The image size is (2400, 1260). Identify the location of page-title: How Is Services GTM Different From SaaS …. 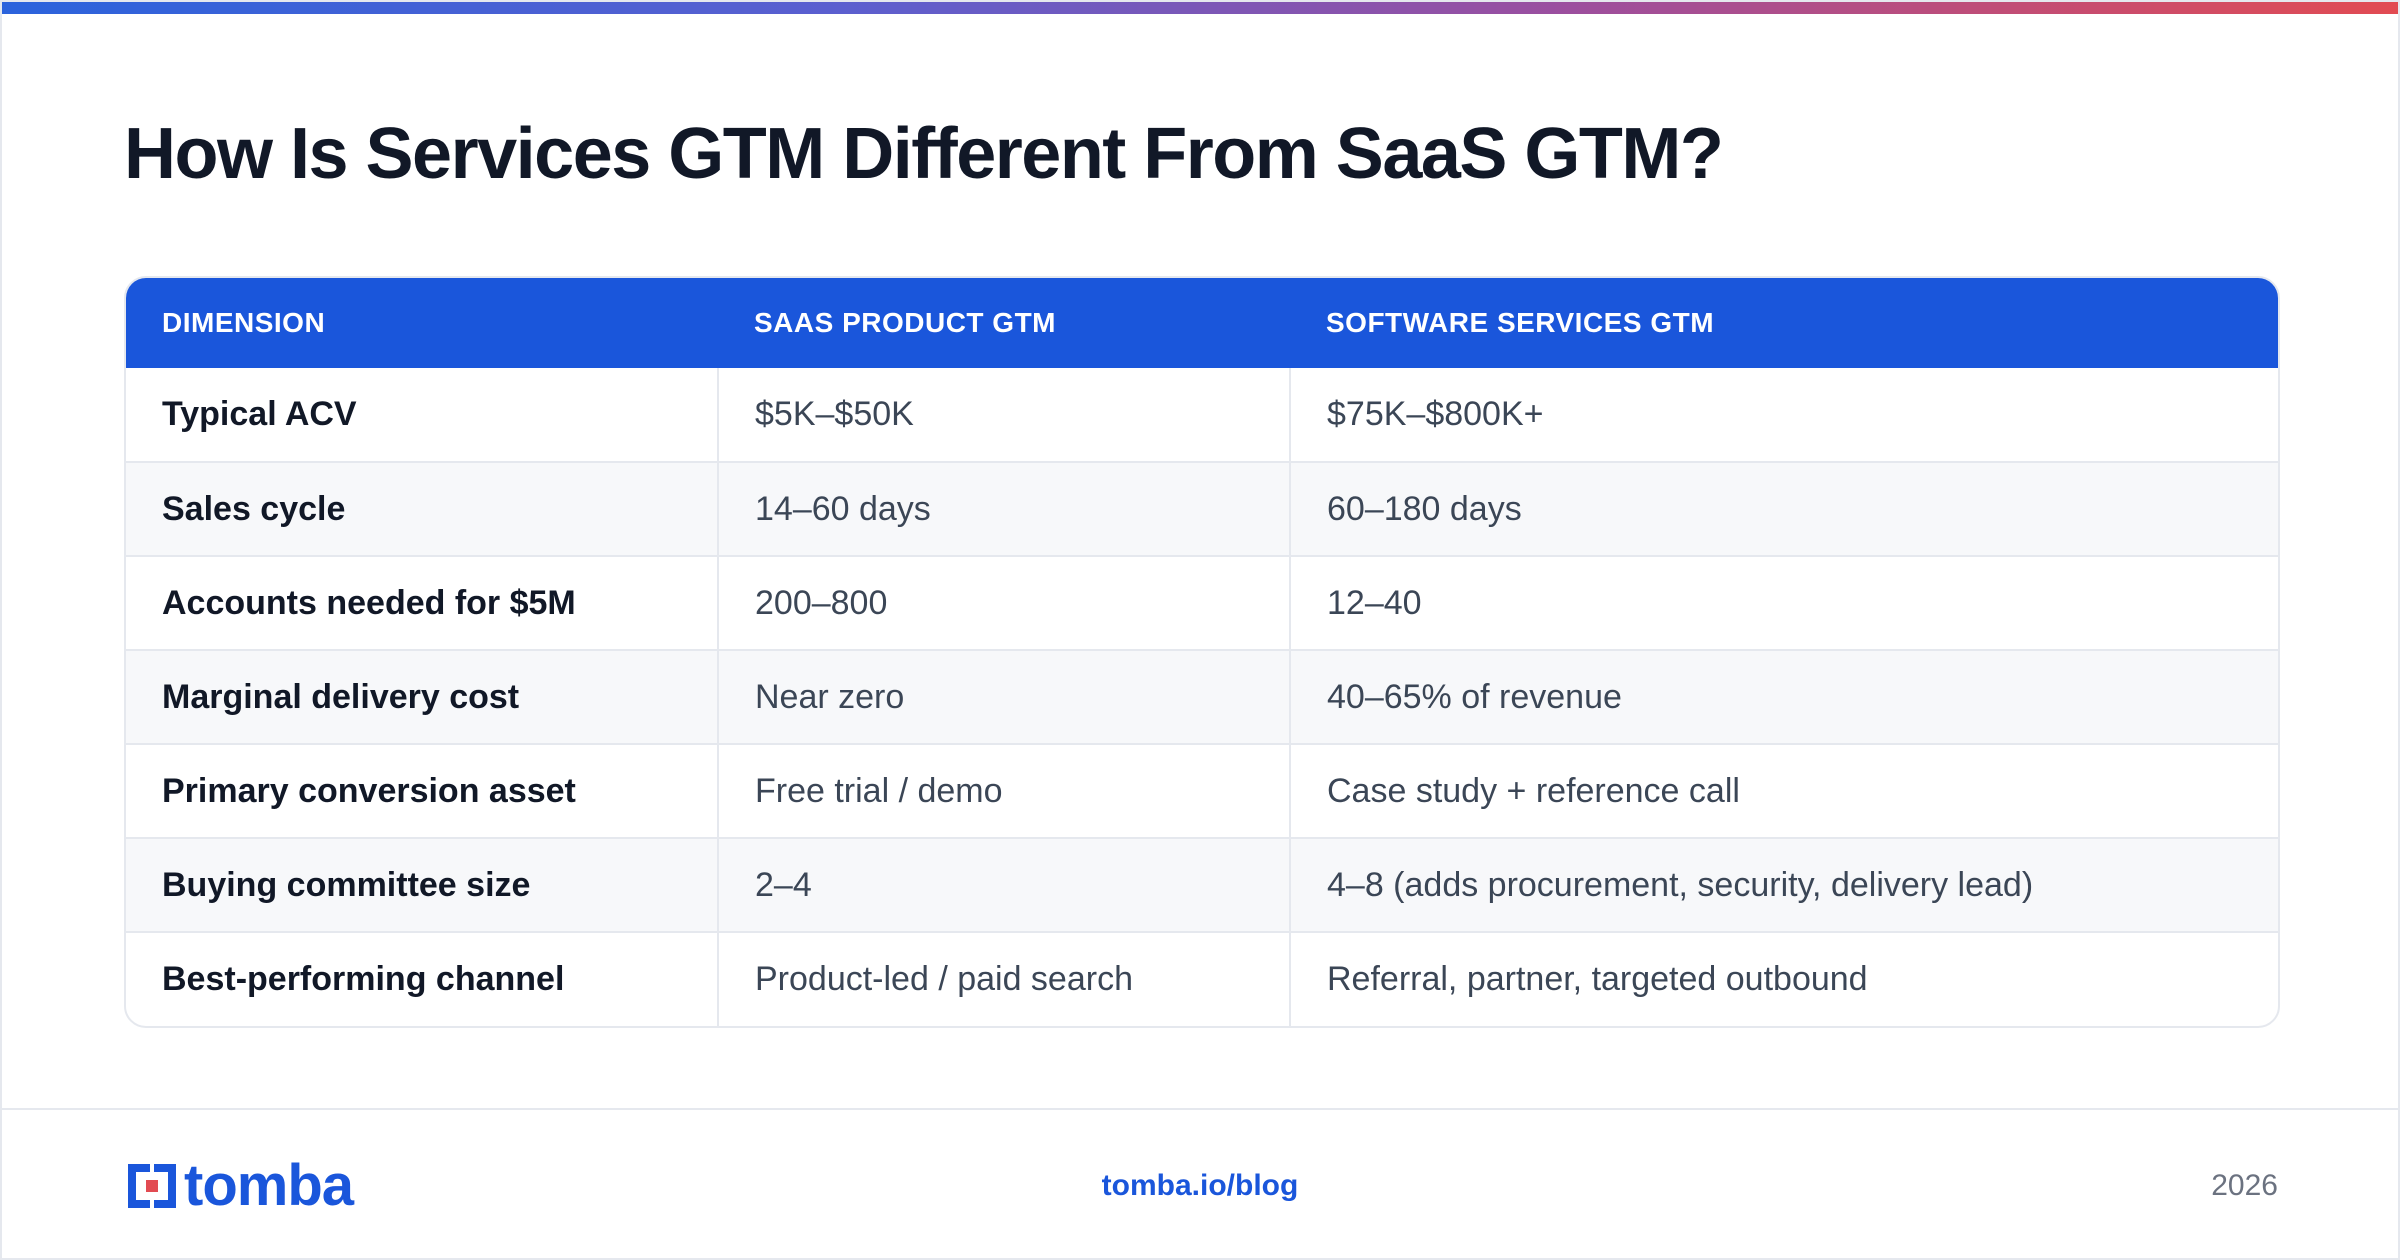
(924, 154).